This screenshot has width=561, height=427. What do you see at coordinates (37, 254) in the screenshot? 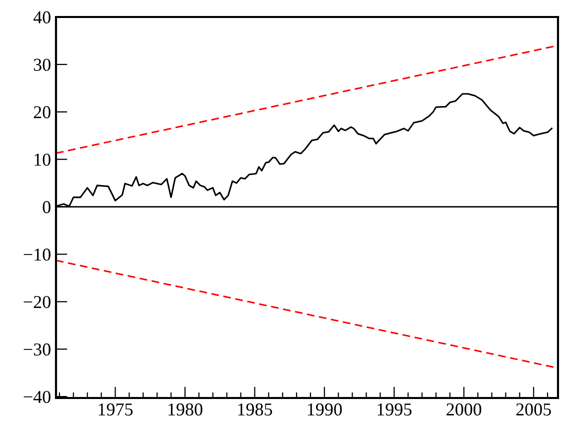
I see `y-tick-label: −10` at bounding box center [37, 254].